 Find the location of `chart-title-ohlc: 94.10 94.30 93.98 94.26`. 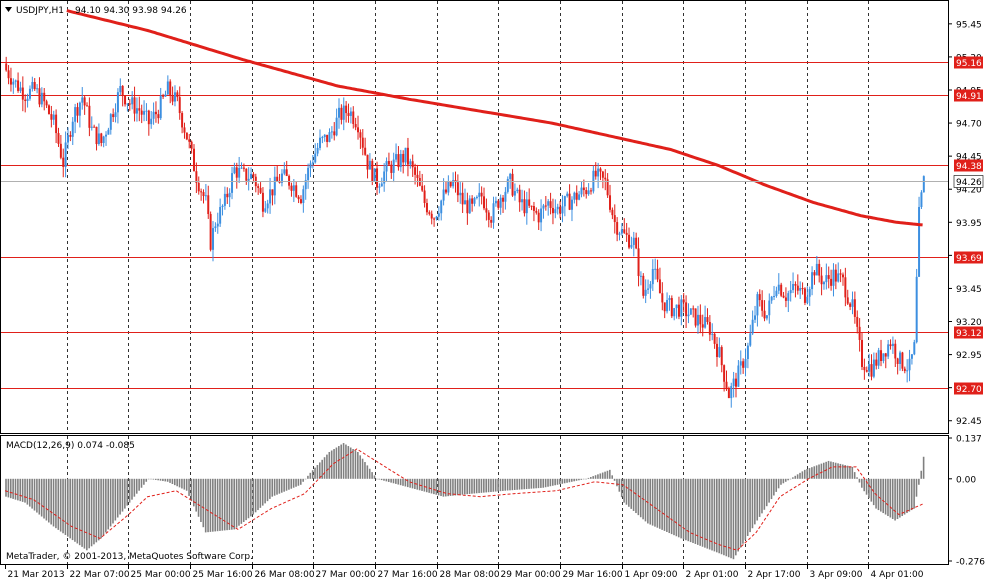

chart-title-ohlc: 94.10 94.30 93.98 94.26 is located at coordinates (131, 11).